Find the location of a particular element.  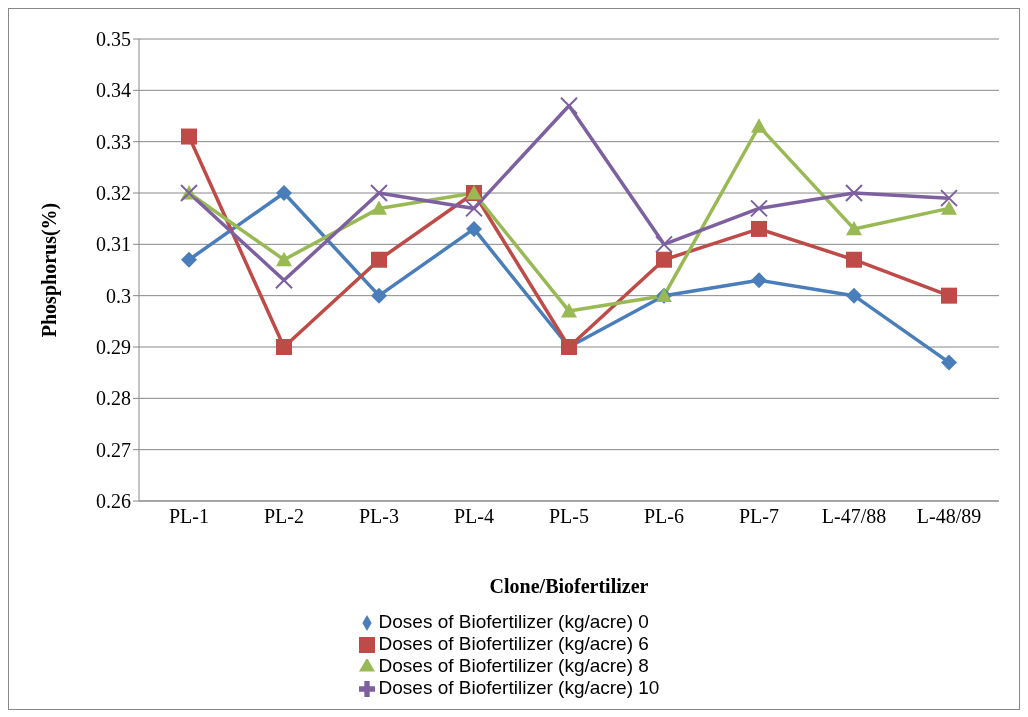

x-axis-title: Clone/Biofertilizer is located at coordinates (569, 586).